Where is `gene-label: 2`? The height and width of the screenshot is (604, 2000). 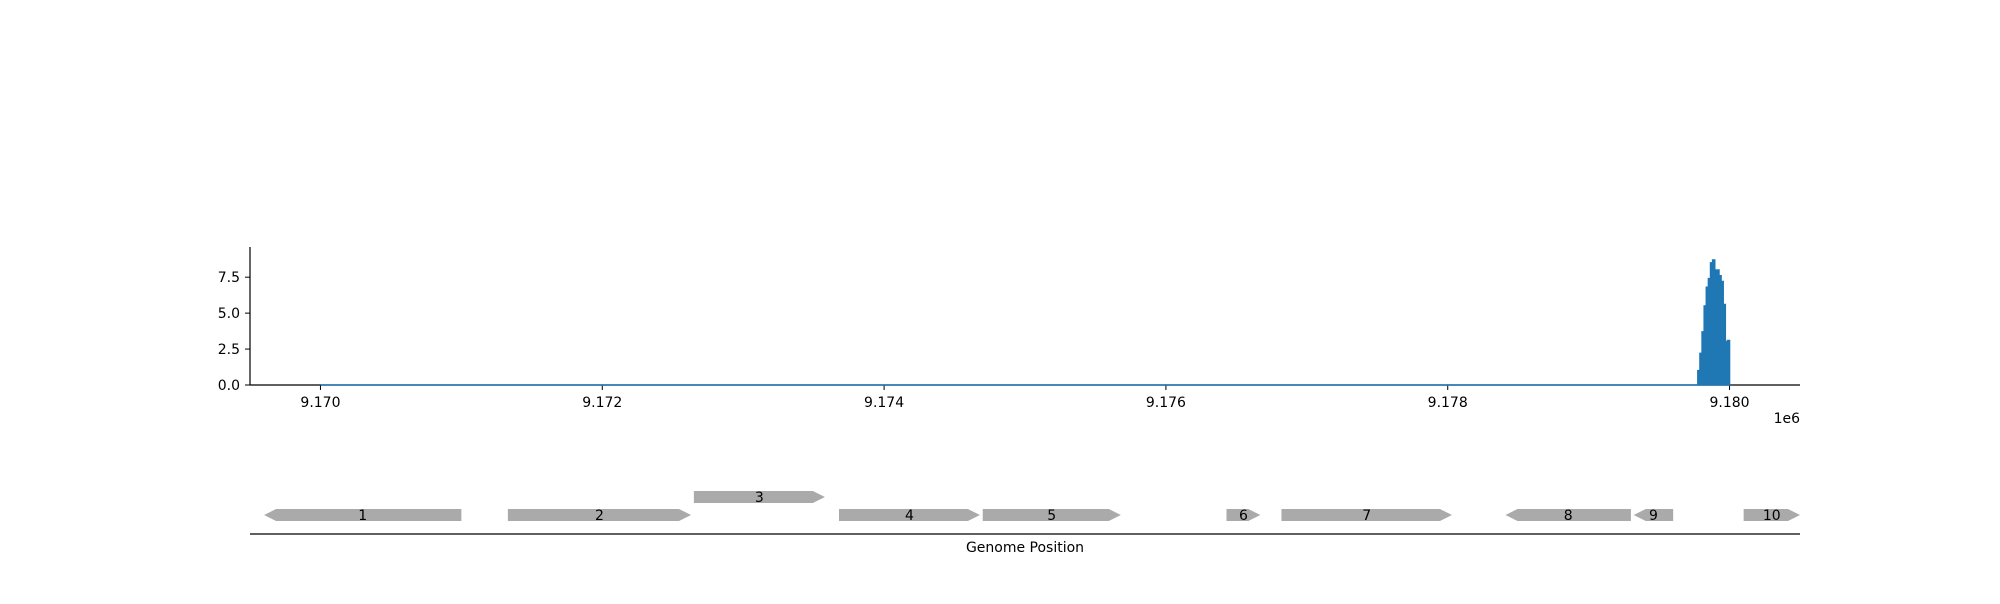 gene-label: 2 is located at coordinates (599, 516).